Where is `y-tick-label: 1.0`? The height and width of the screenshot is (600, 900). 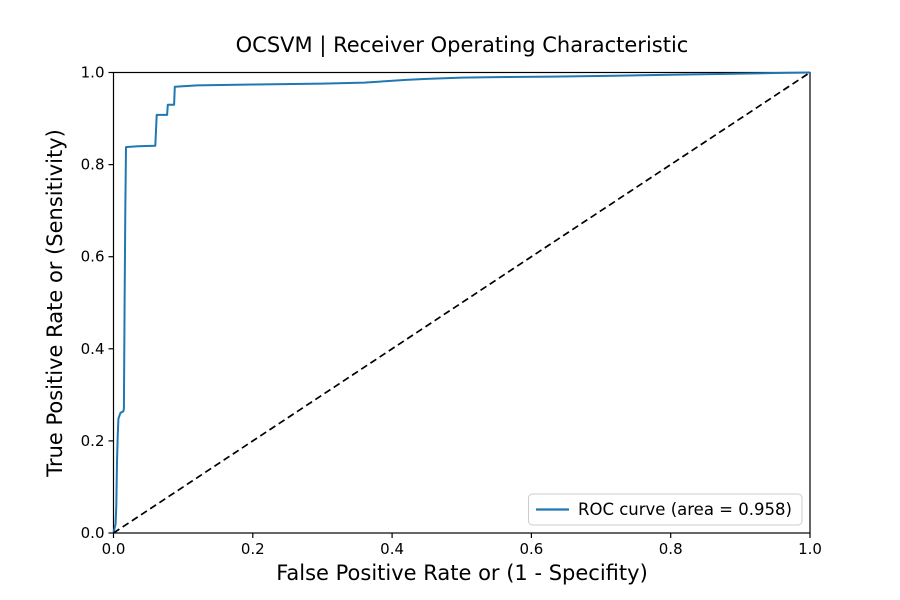
y-tick-label: 1.0 is located at coordinates (93, 73).